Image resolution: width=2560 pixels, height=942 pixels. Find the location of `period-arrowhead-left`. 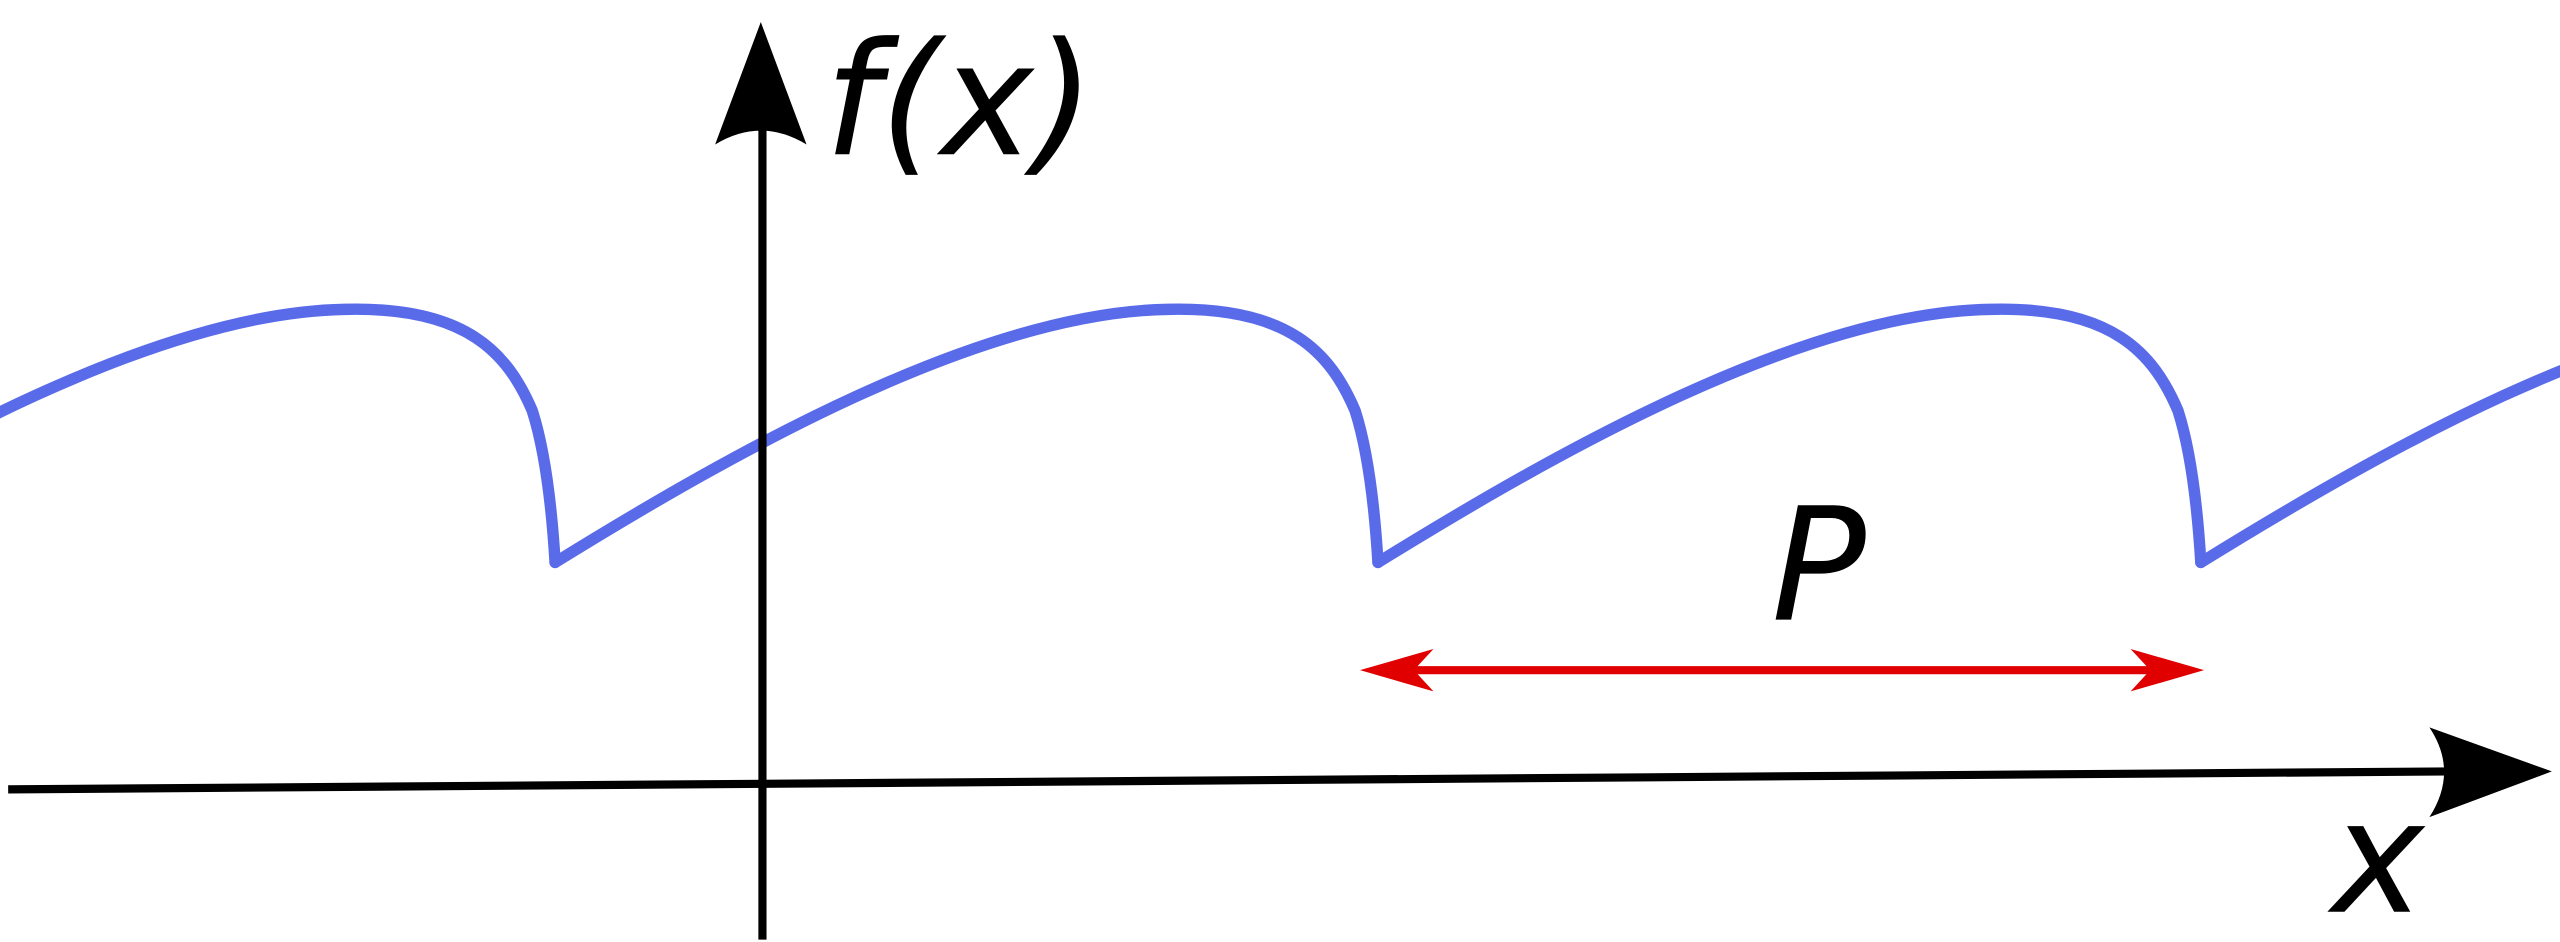

period-arrowhead-left is located at coordinates (1397, 670).